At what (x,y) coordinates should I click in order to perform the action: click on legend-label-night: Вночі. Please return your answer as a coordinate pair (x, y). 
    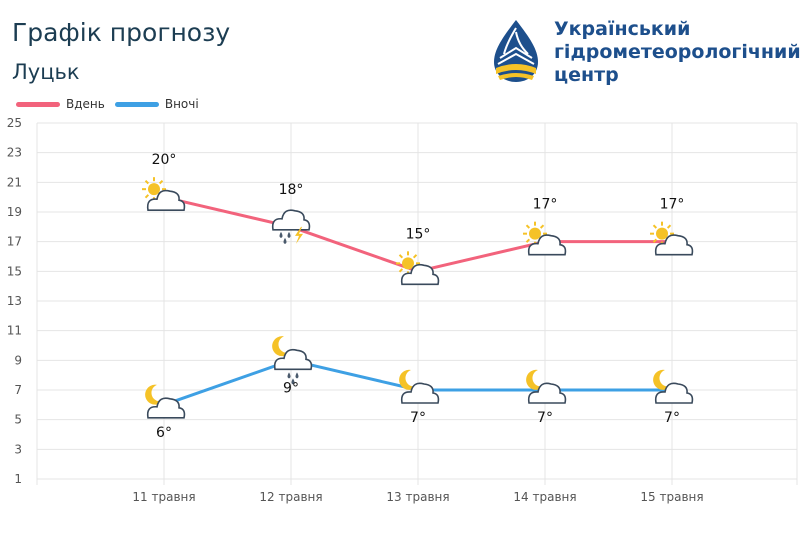
    Looking at the image, I should click on (181, 104).